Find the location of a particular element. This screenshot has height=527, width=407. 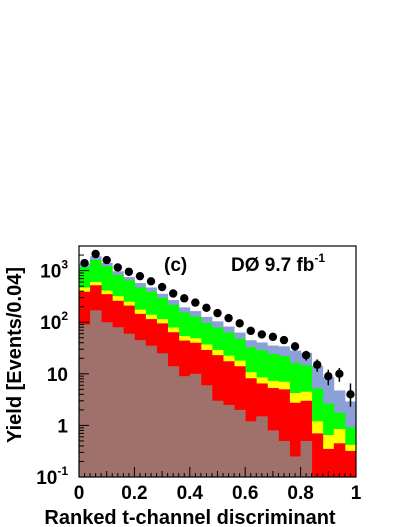

y-tick-label-2: 10 is located at coordinates (57, 375).